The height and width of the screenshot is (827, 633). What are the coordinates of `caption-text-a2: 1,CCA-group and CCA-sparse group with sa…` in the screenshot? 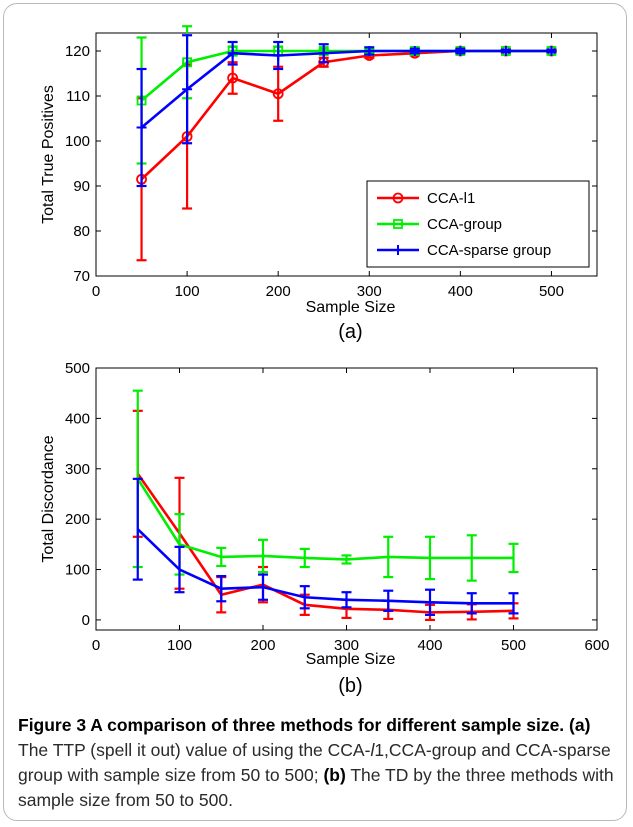 It's located at (314, 762).